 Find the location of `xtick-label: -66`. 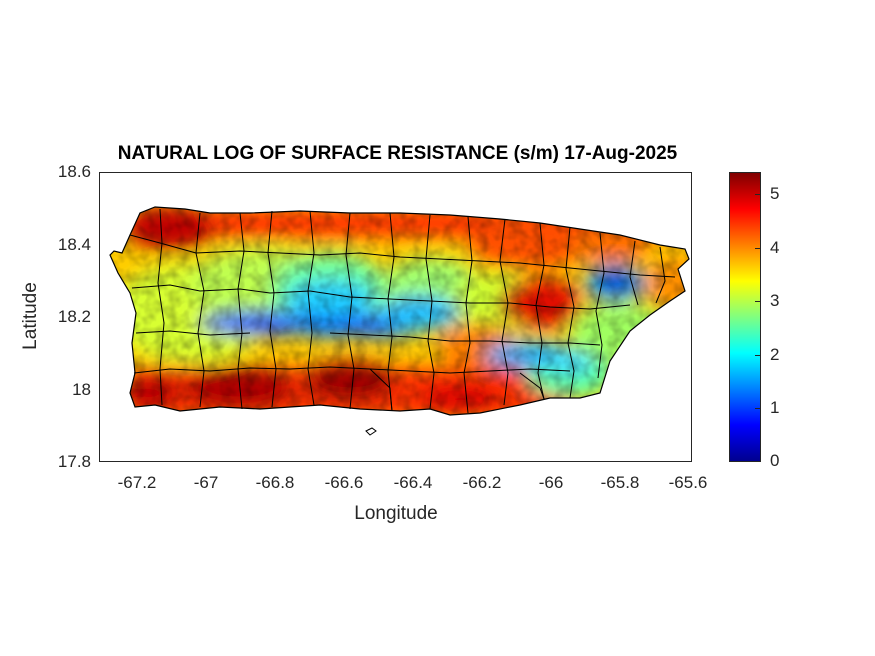

xtick-label: -66 is located at coordinates (551, 482).